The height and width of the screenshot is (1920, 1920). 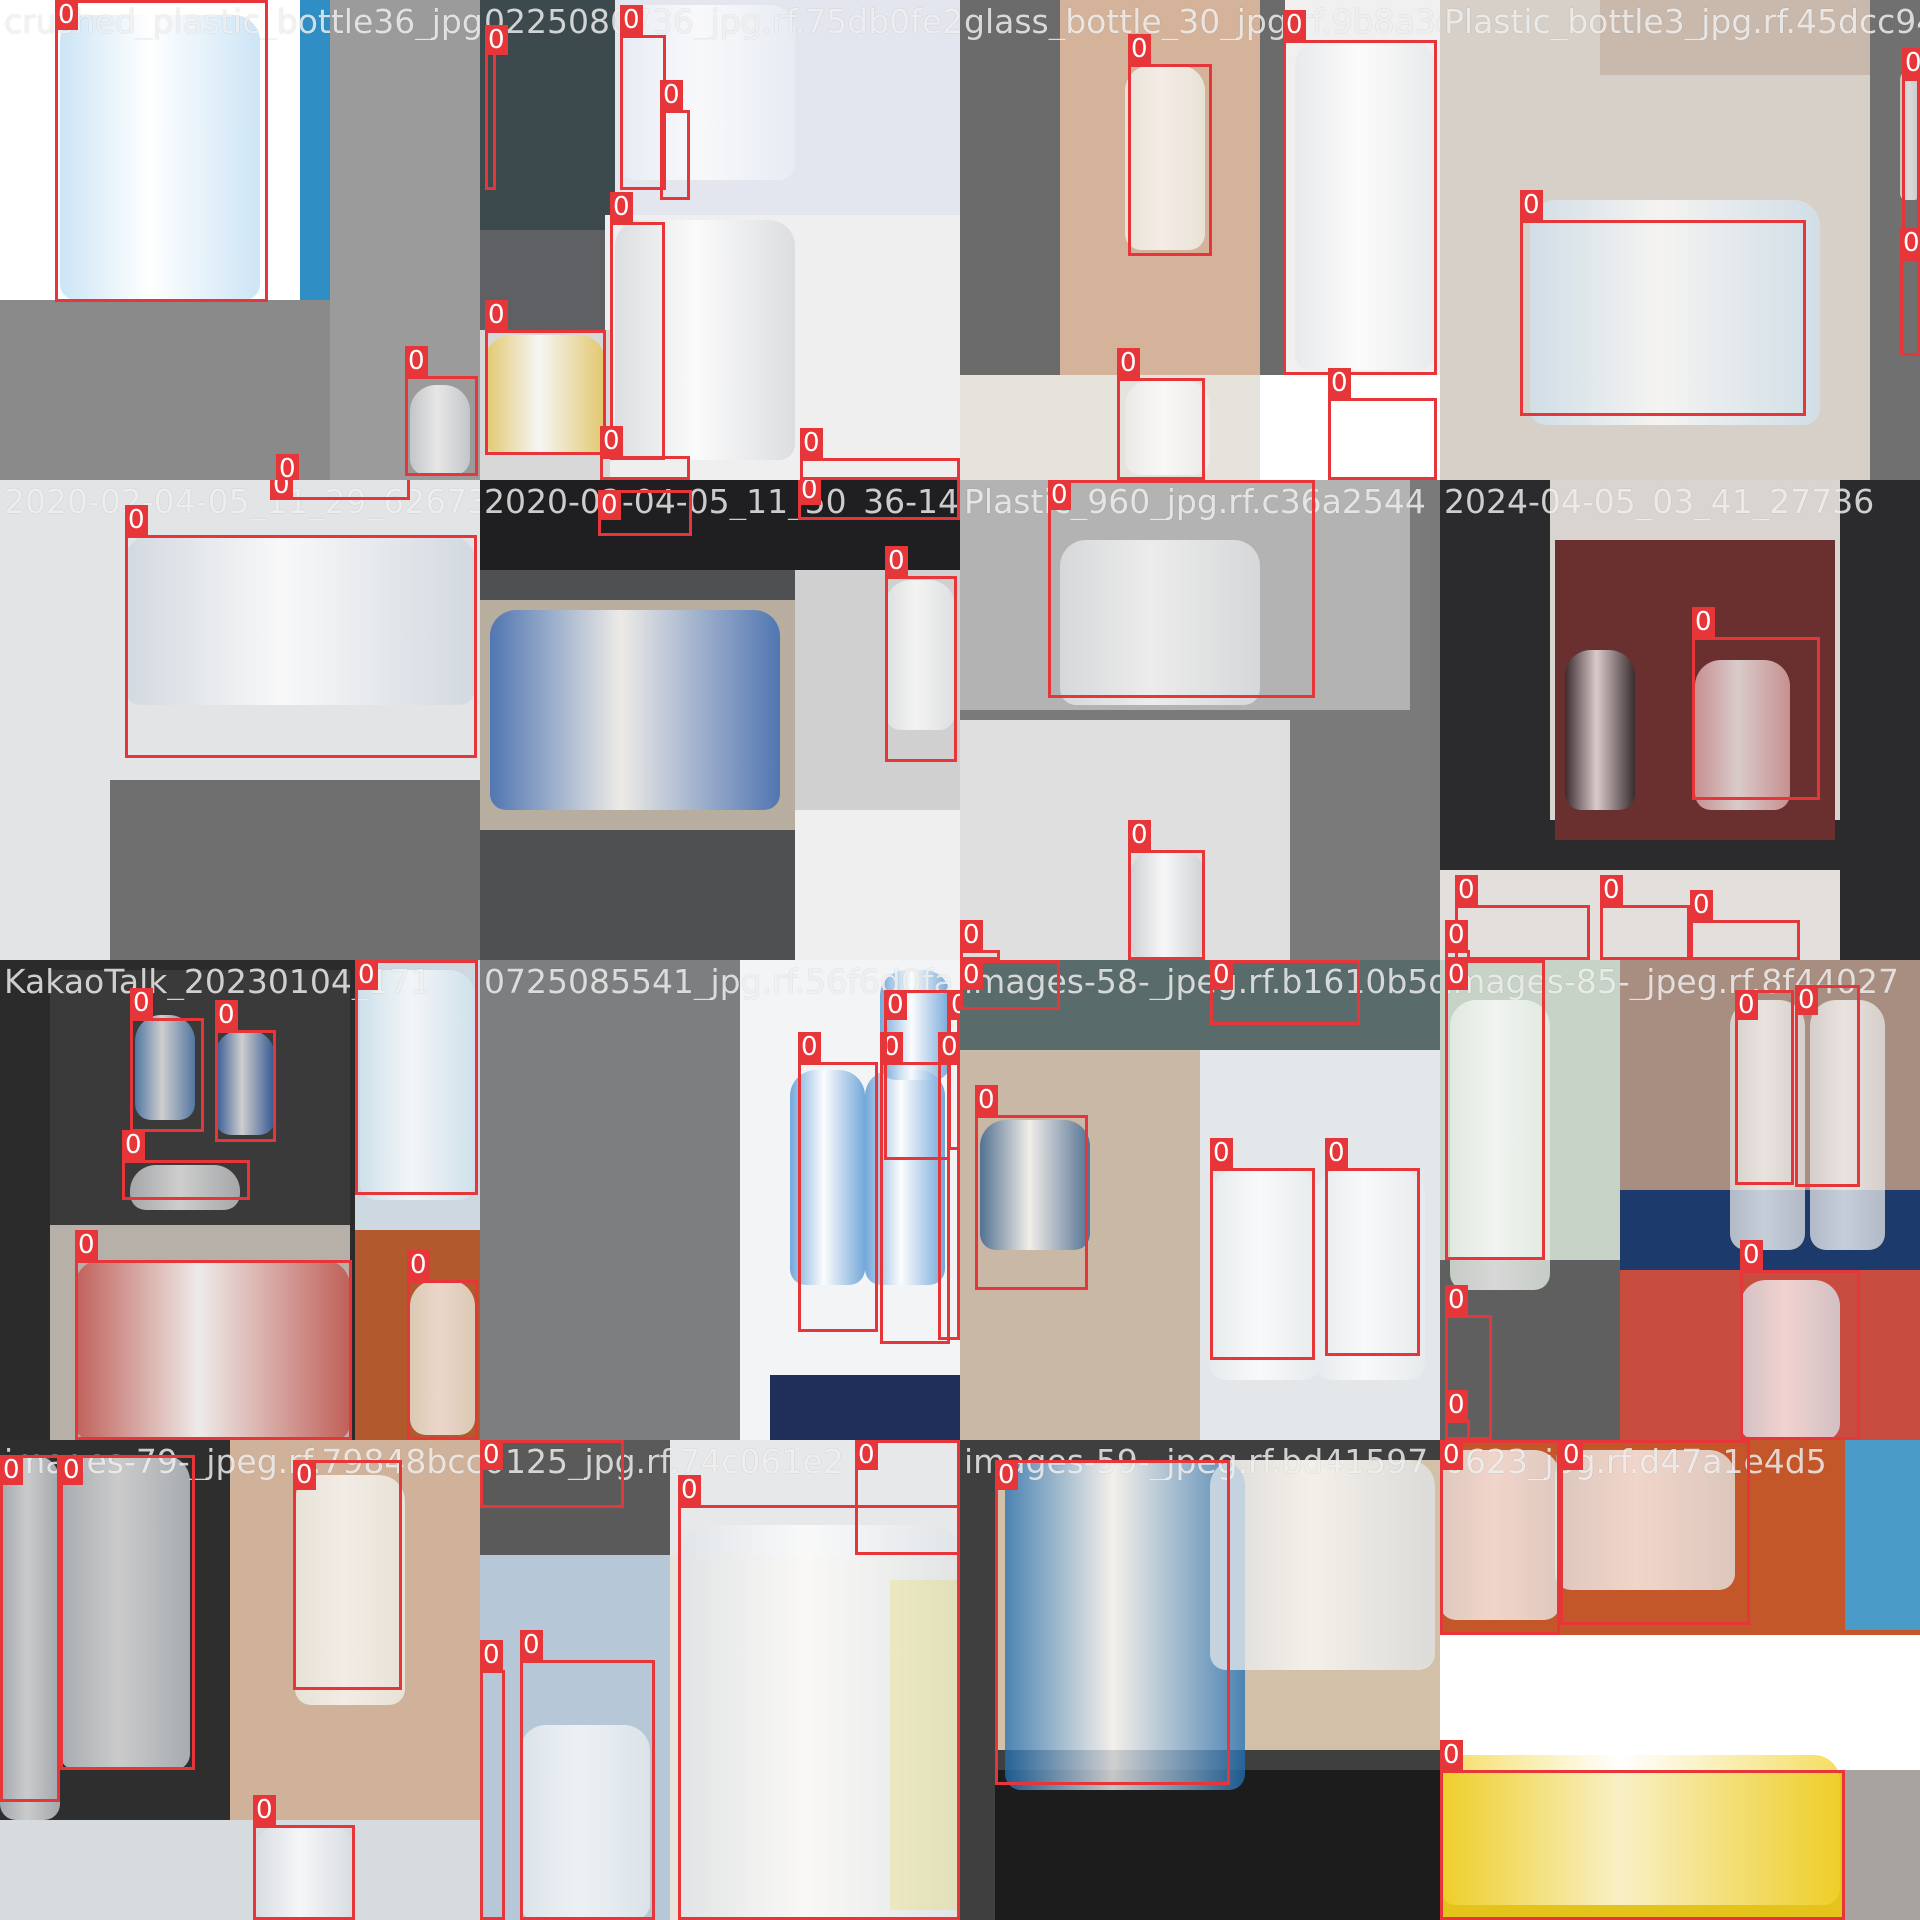 I want to click on mosaic-tile: KakaoTalk_20230104_171 0 0 0 0 0 0, so click(x=240, y=1200).